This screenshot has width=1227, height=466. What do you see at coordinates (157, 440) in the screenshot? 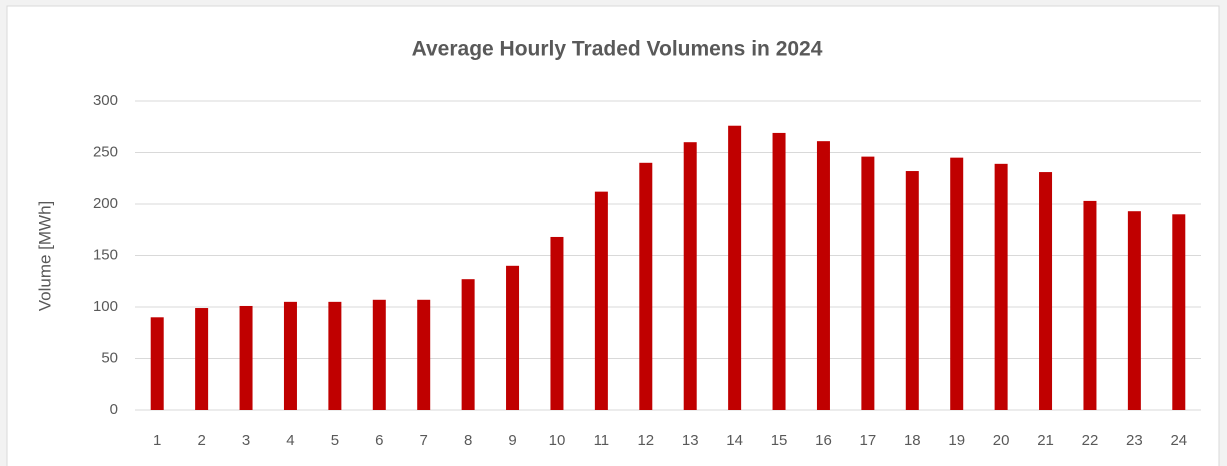
I see `x-tick-label: 1` at bounding box center [157, 440].